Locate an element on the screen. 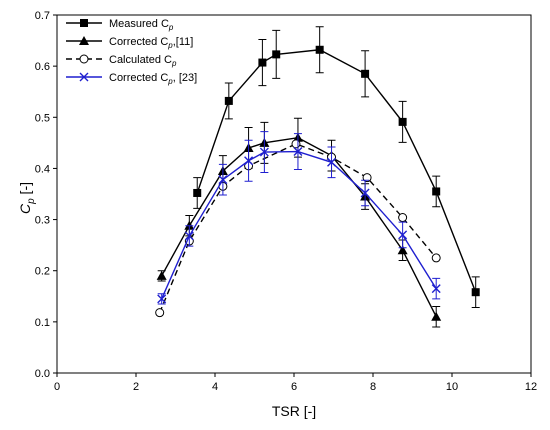 The height and width of the screenshot is (430, 550). legend-label: Corrected Cp,[11] is located at coordinates (151, 43).